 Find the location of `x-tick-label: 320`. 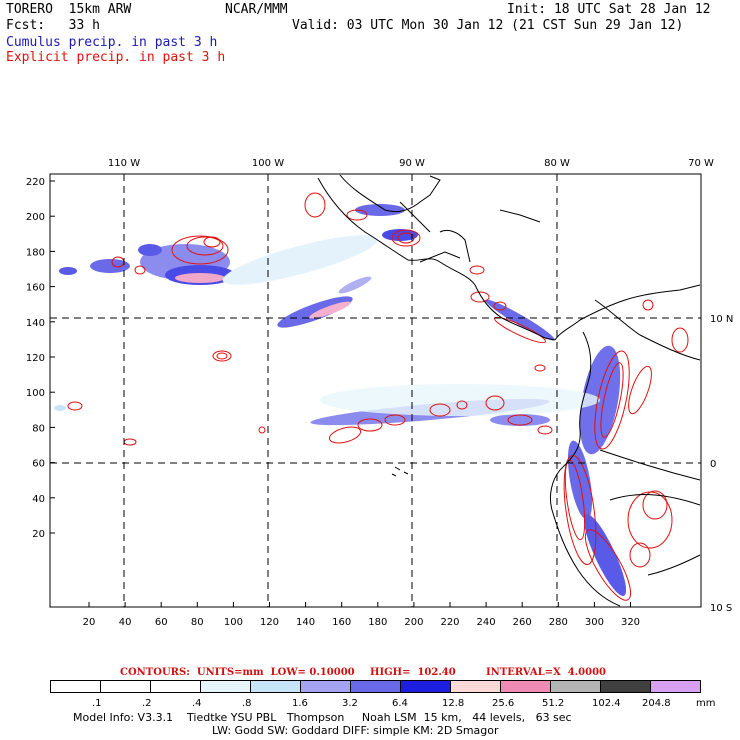

x-tick-label: 320 is located at coordinates (630, 622).